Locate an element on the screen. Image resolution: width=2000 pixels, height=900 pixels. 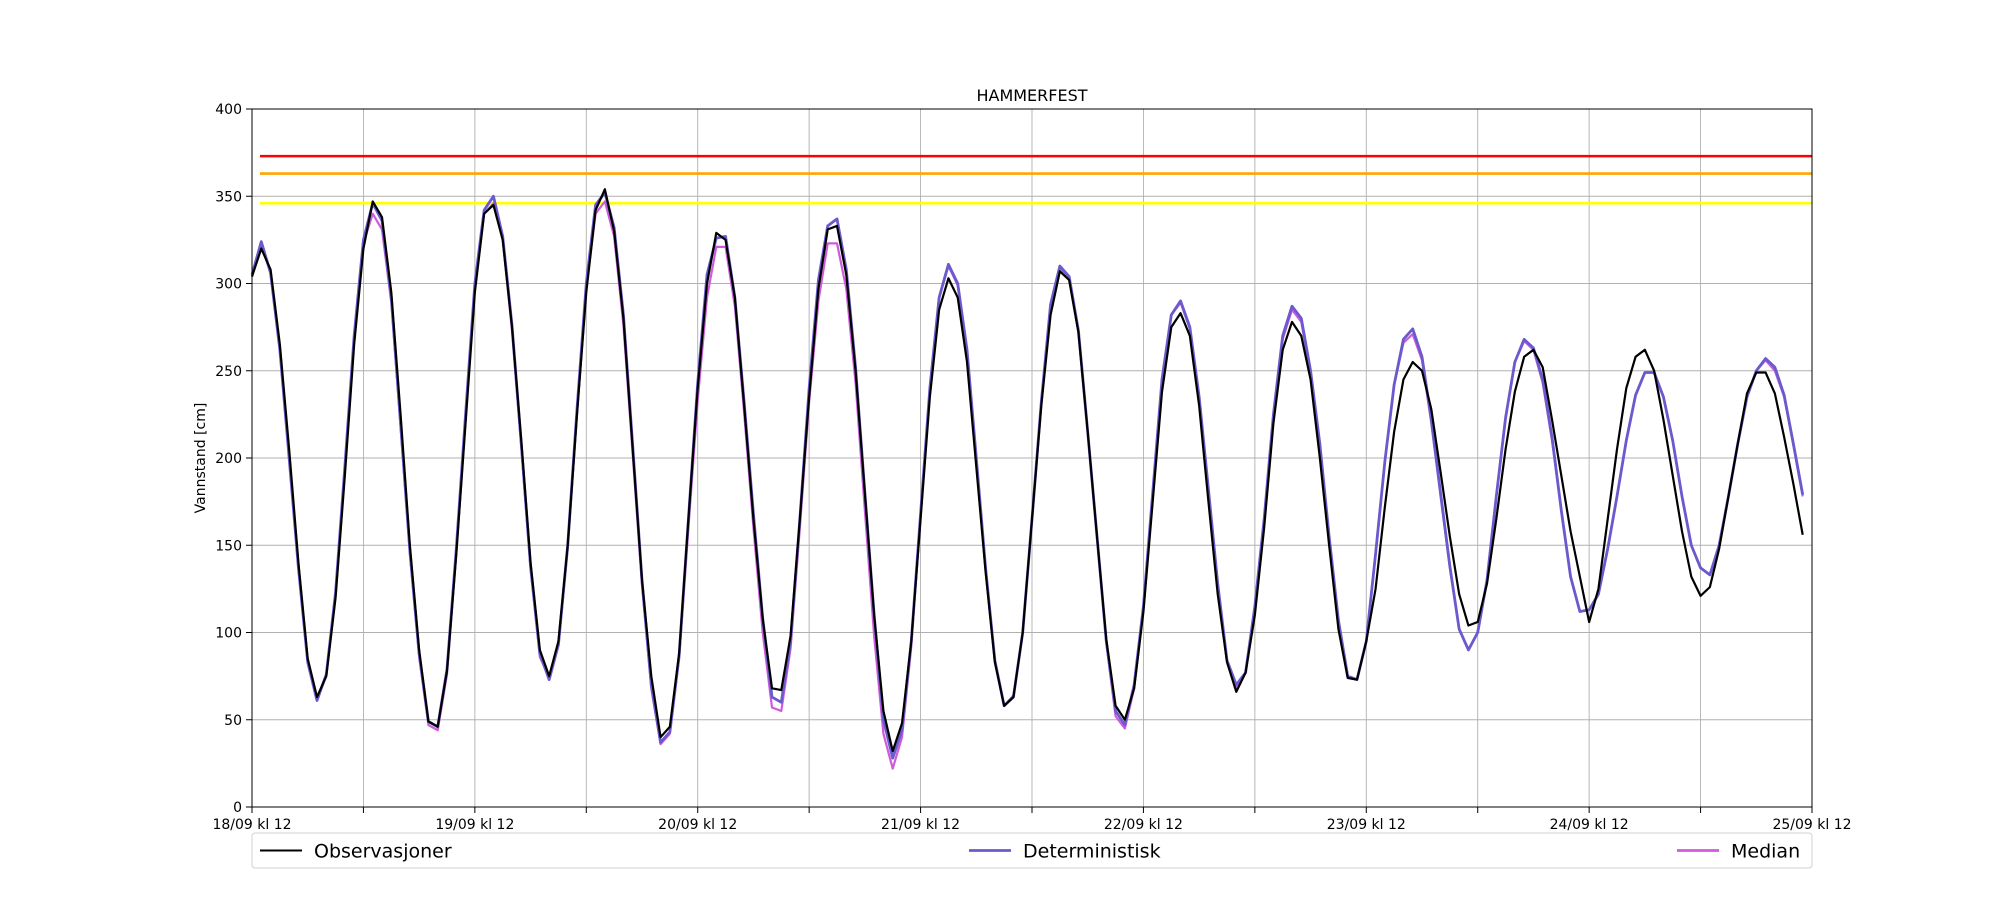
y-tick-label: 100 is located at coordinates (228, 634).